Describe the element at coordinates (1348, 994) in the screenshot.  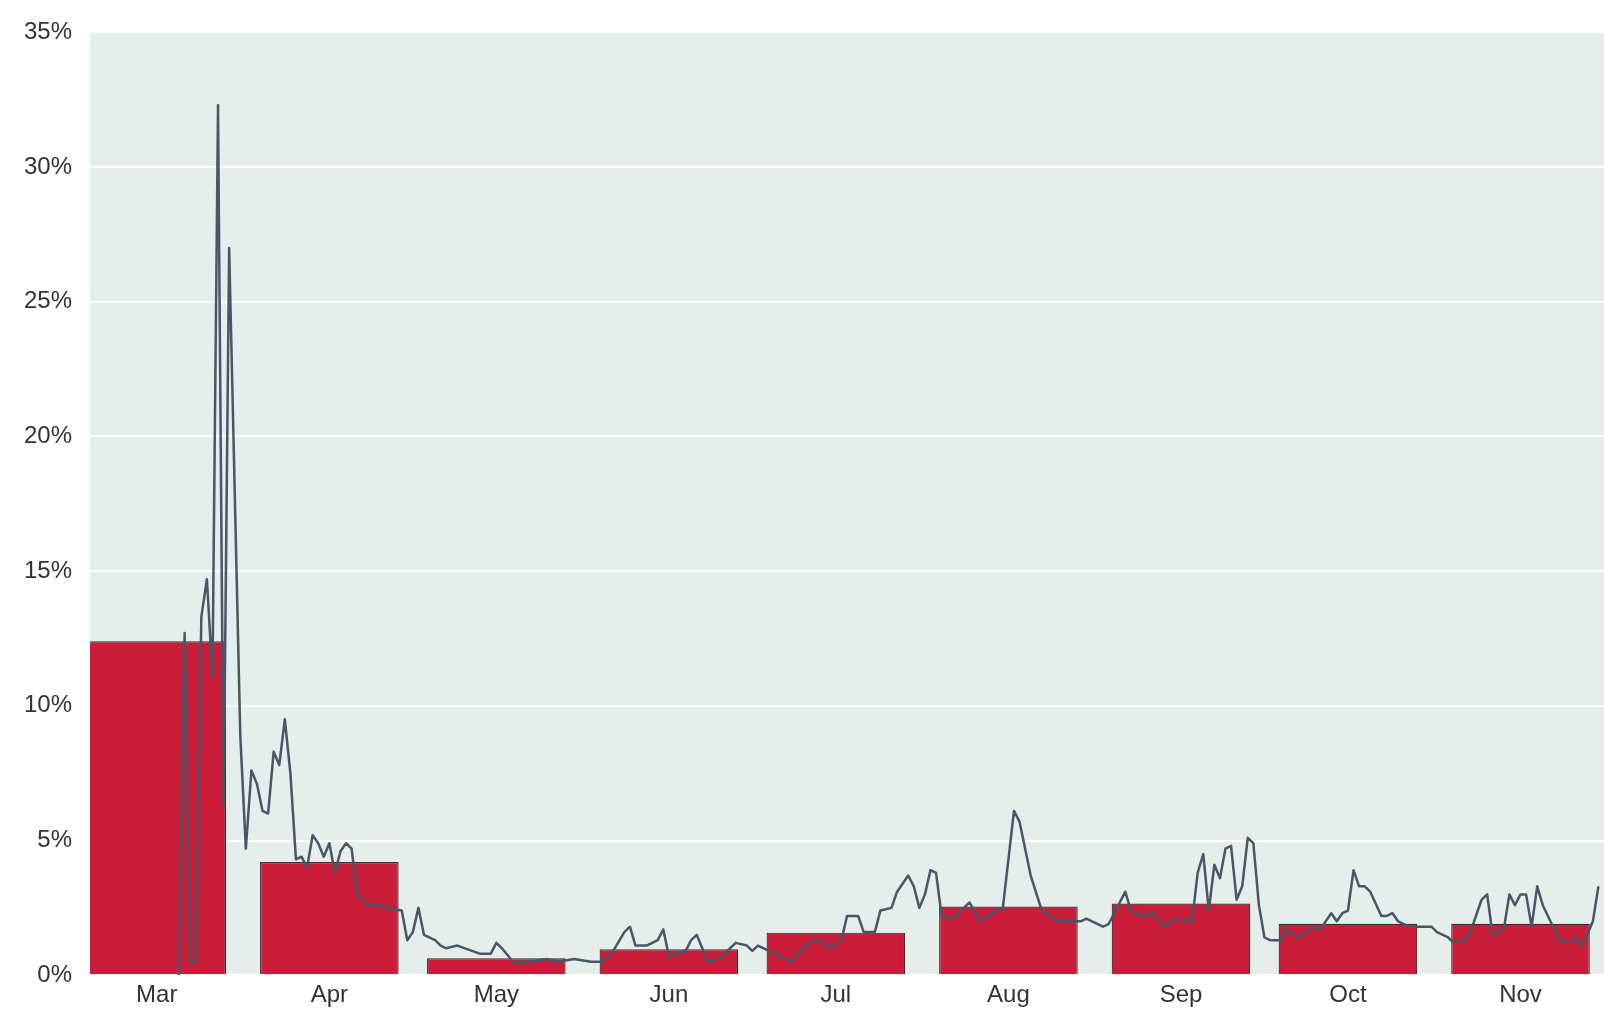
I see `x-tick-label: Oct` at that location.